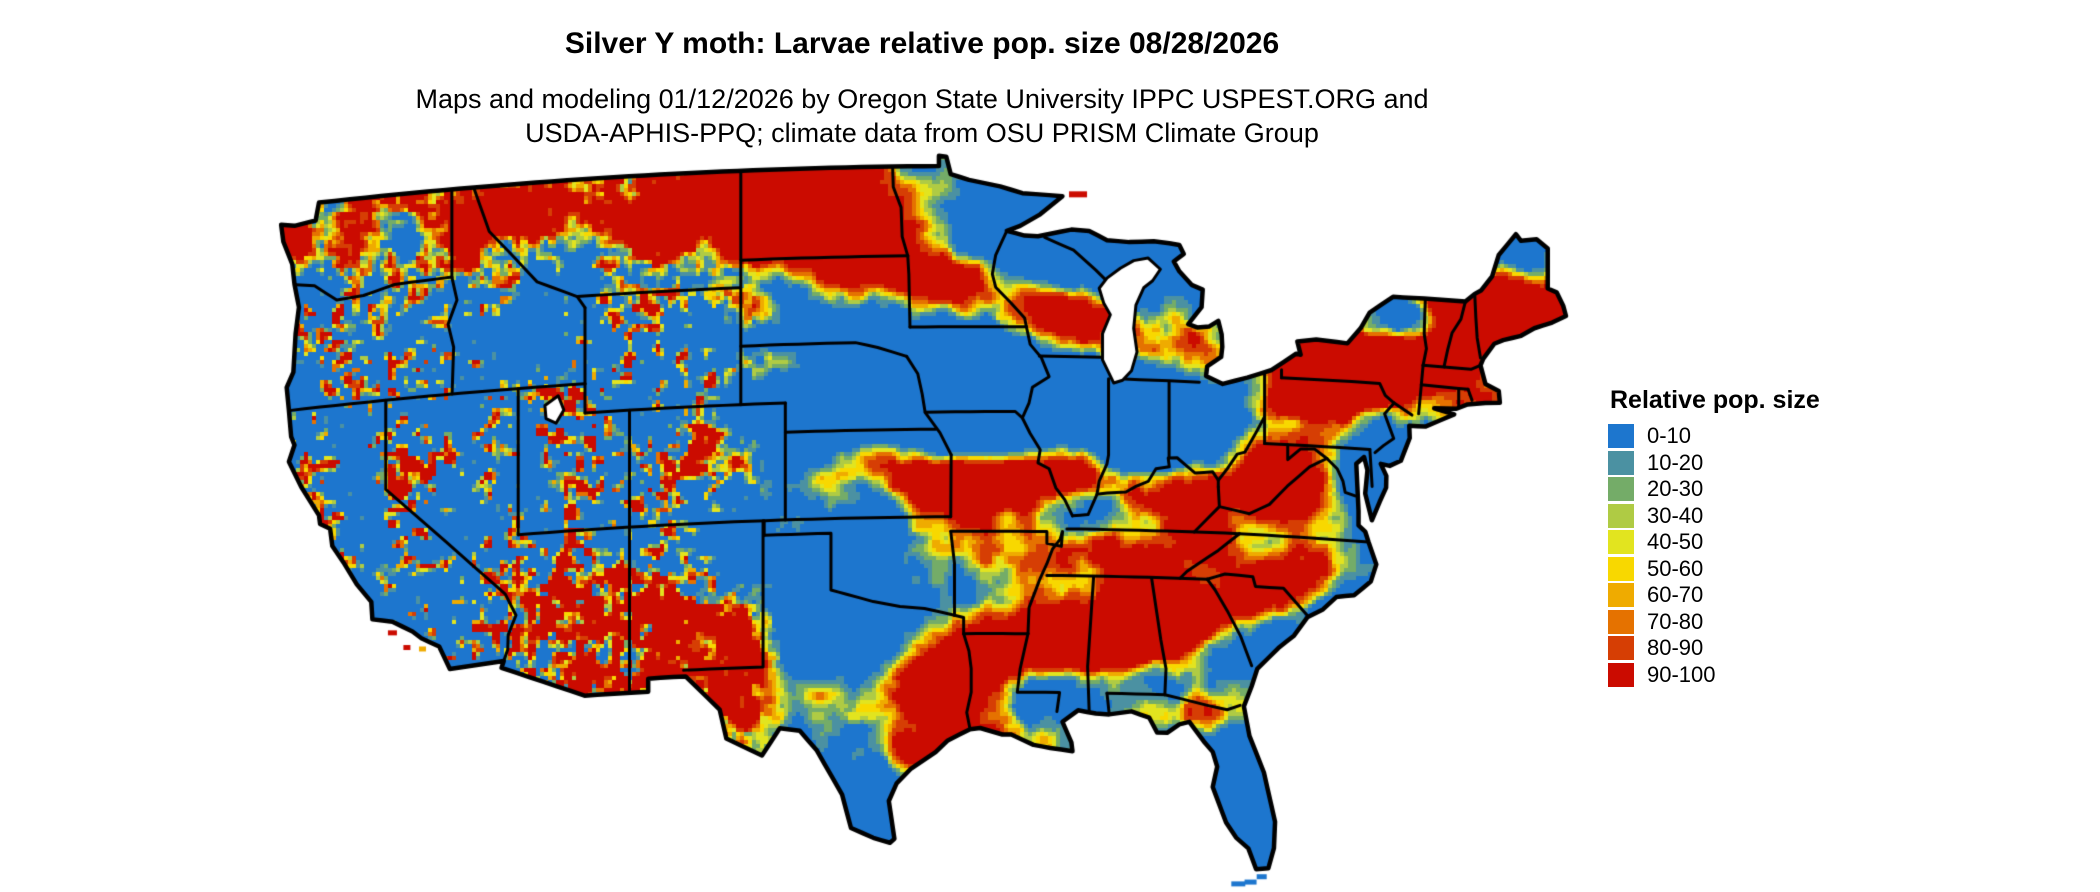  Describe the element at coordinates (1738, 648) in the screenshot. I see `legend-item: 80-90` at that location.